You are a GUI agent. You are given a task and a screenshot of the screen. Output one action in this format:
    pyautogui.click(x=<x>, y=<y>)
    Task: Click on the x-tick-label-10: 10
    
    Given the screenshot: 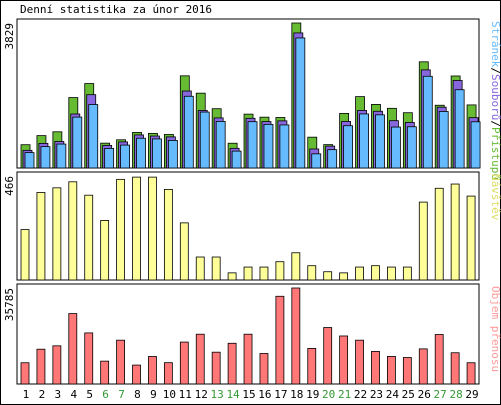 What is the action you would take?
    pyautogui.click(x=169, y=394)
    